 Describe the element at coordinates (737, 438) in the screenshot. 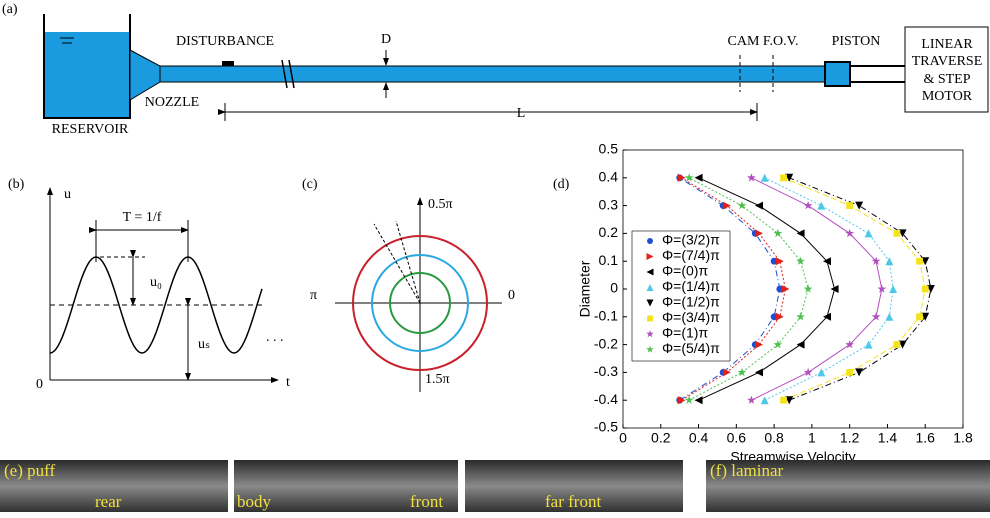

I see `x-tick-label: 0.6` at that location.